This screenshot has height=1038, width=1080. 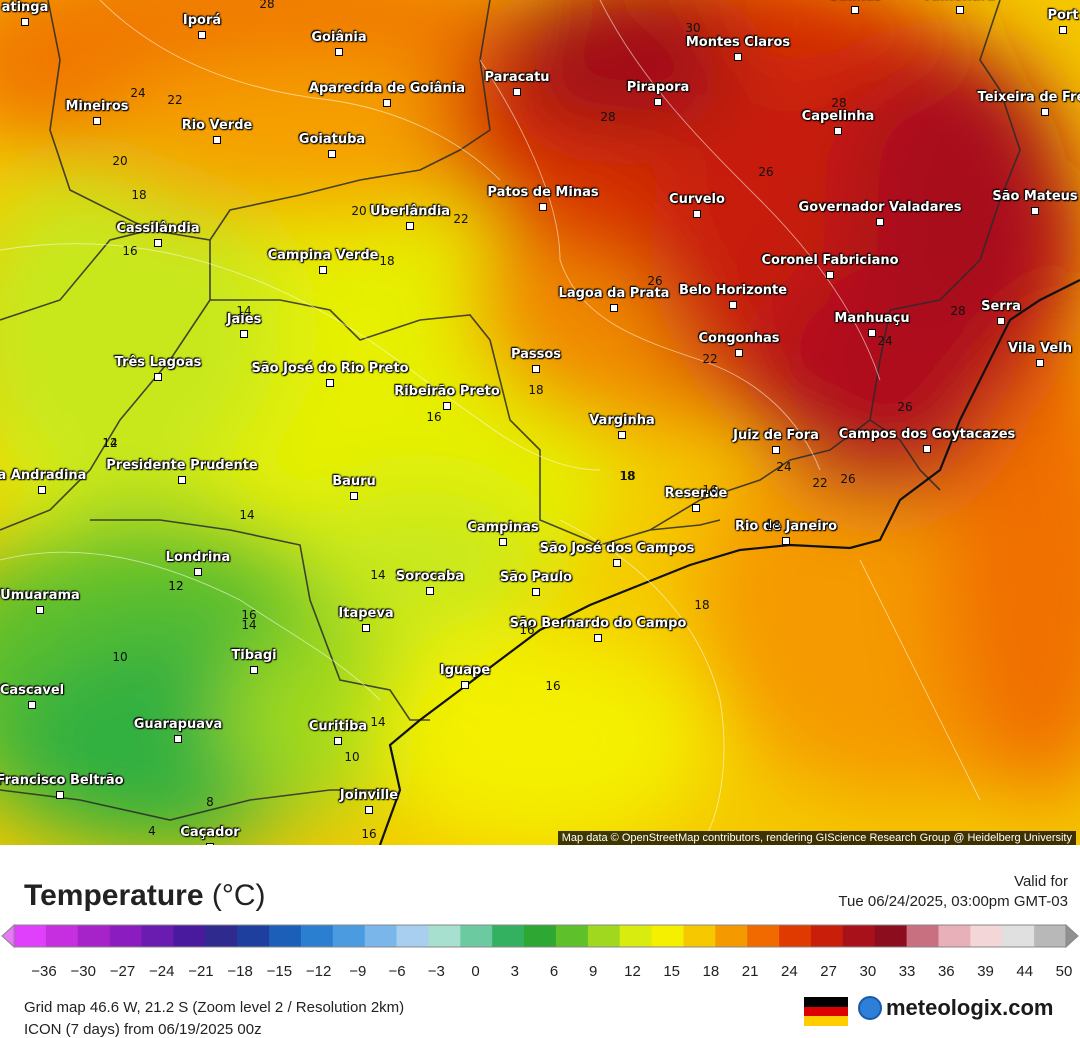 I want to click on isotherm-label: 12, so click(x=176, y=586).